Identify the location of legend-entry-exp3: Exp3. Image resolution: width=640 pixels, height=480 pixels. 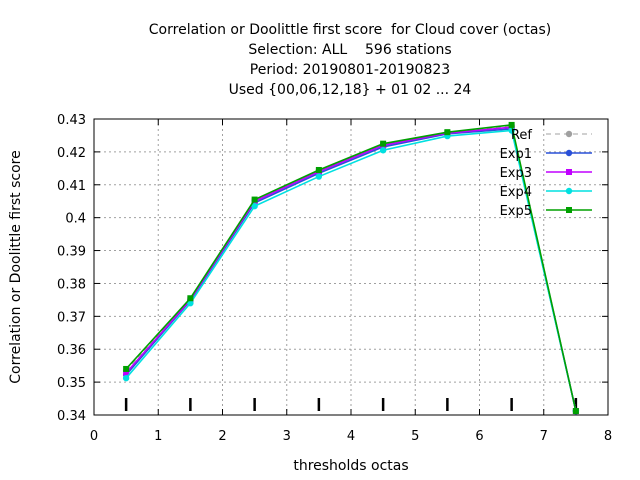
(546, 173).